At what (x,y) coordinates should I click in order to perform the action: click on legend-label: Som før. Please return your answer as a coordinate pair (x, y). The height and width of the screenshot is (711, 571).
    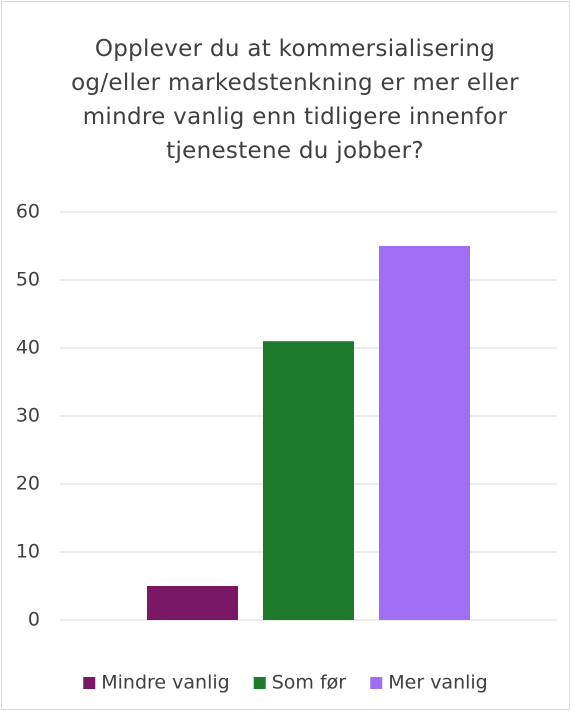
    Looking at the image, I should click on (309, 683).